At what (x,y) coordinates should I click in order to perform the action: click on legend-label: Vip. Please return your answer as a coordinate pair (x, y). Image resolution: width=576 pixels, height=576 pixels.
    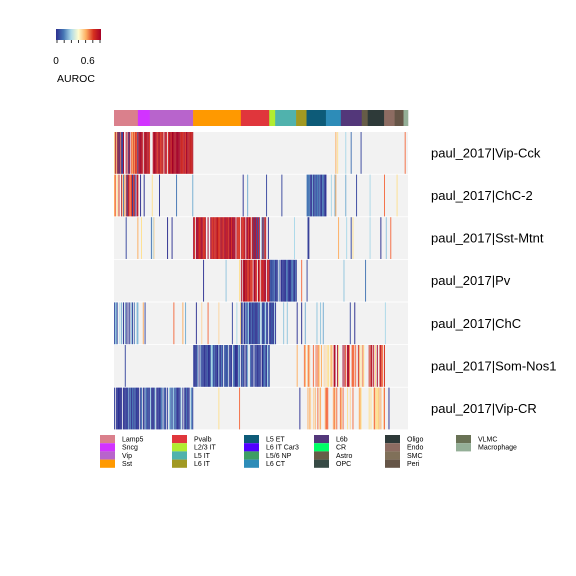
    Looking at the image, I should click on (127, 456).